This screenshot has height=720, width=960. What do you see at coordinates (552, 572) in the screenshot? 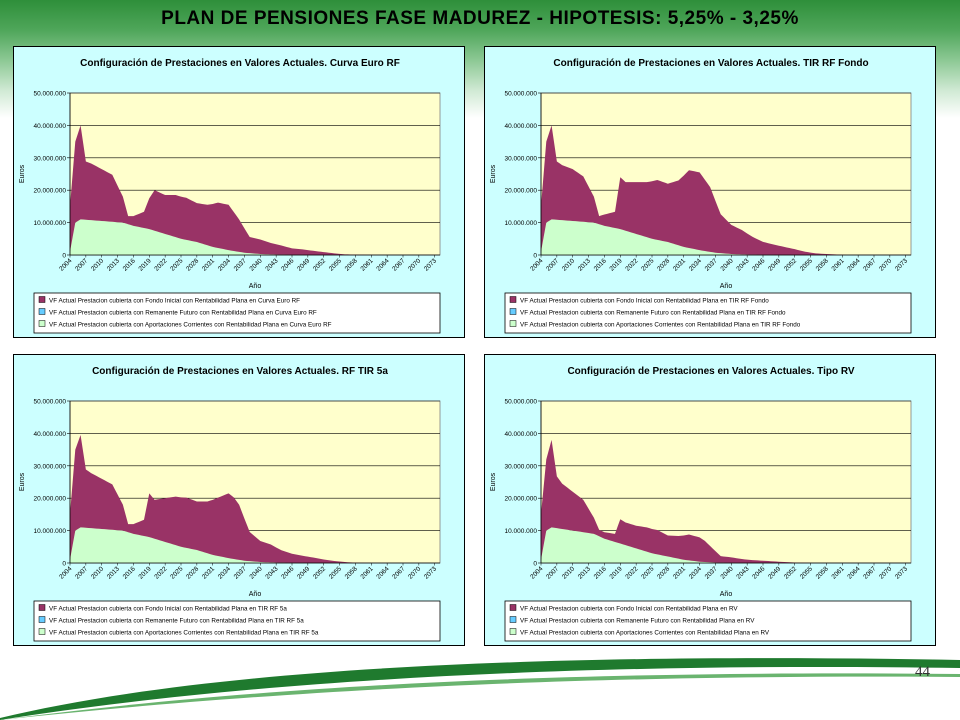
I see `x-tick-label: 2007` at bounding box center [552, 572].